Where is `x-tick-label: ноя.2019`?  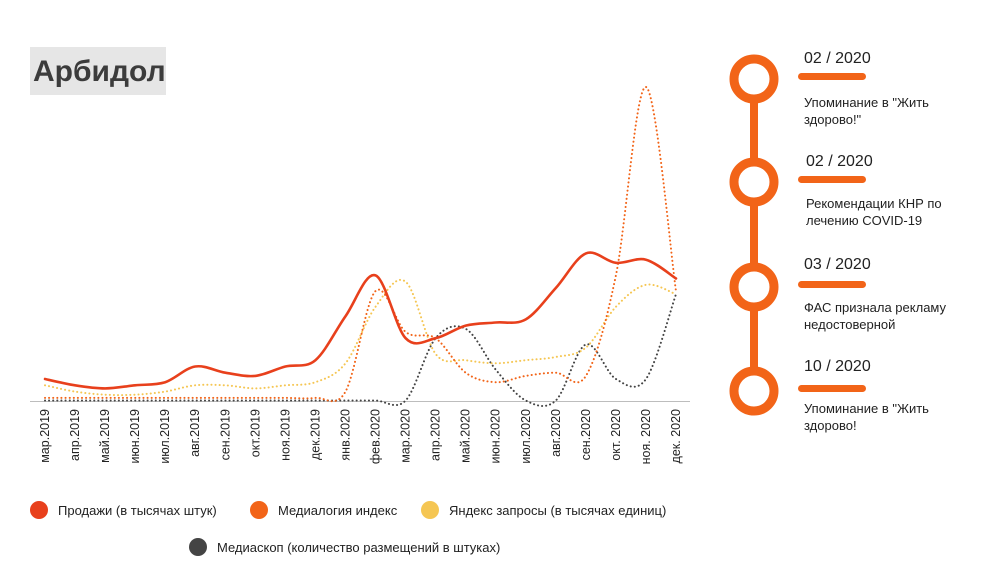 x-tick-label: ноя.2019 is located at coordinates (285, 435).